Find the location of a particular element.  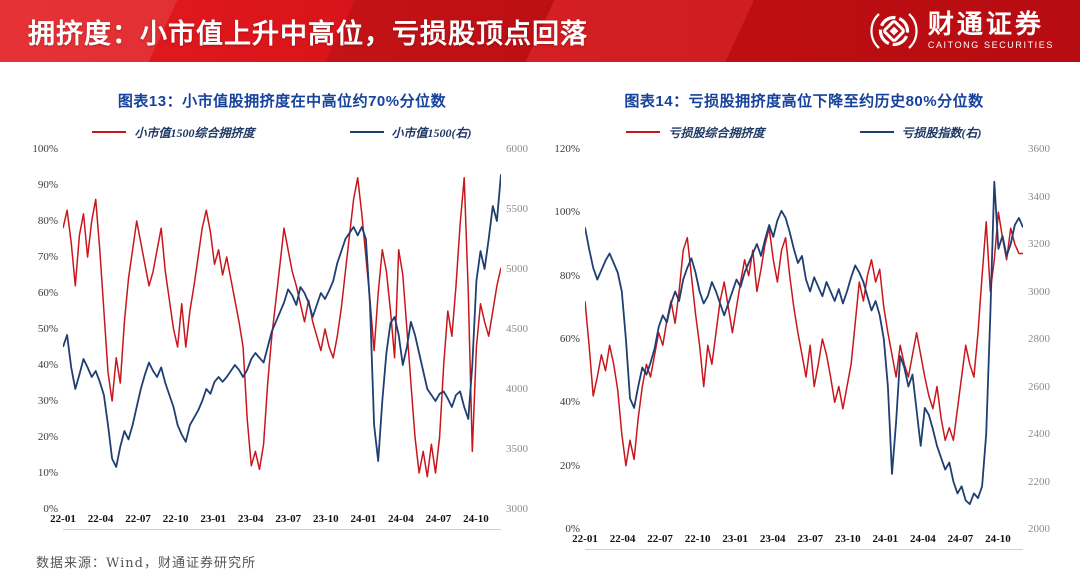

y-tick-label: 10% is located at coordinates (47, 473).